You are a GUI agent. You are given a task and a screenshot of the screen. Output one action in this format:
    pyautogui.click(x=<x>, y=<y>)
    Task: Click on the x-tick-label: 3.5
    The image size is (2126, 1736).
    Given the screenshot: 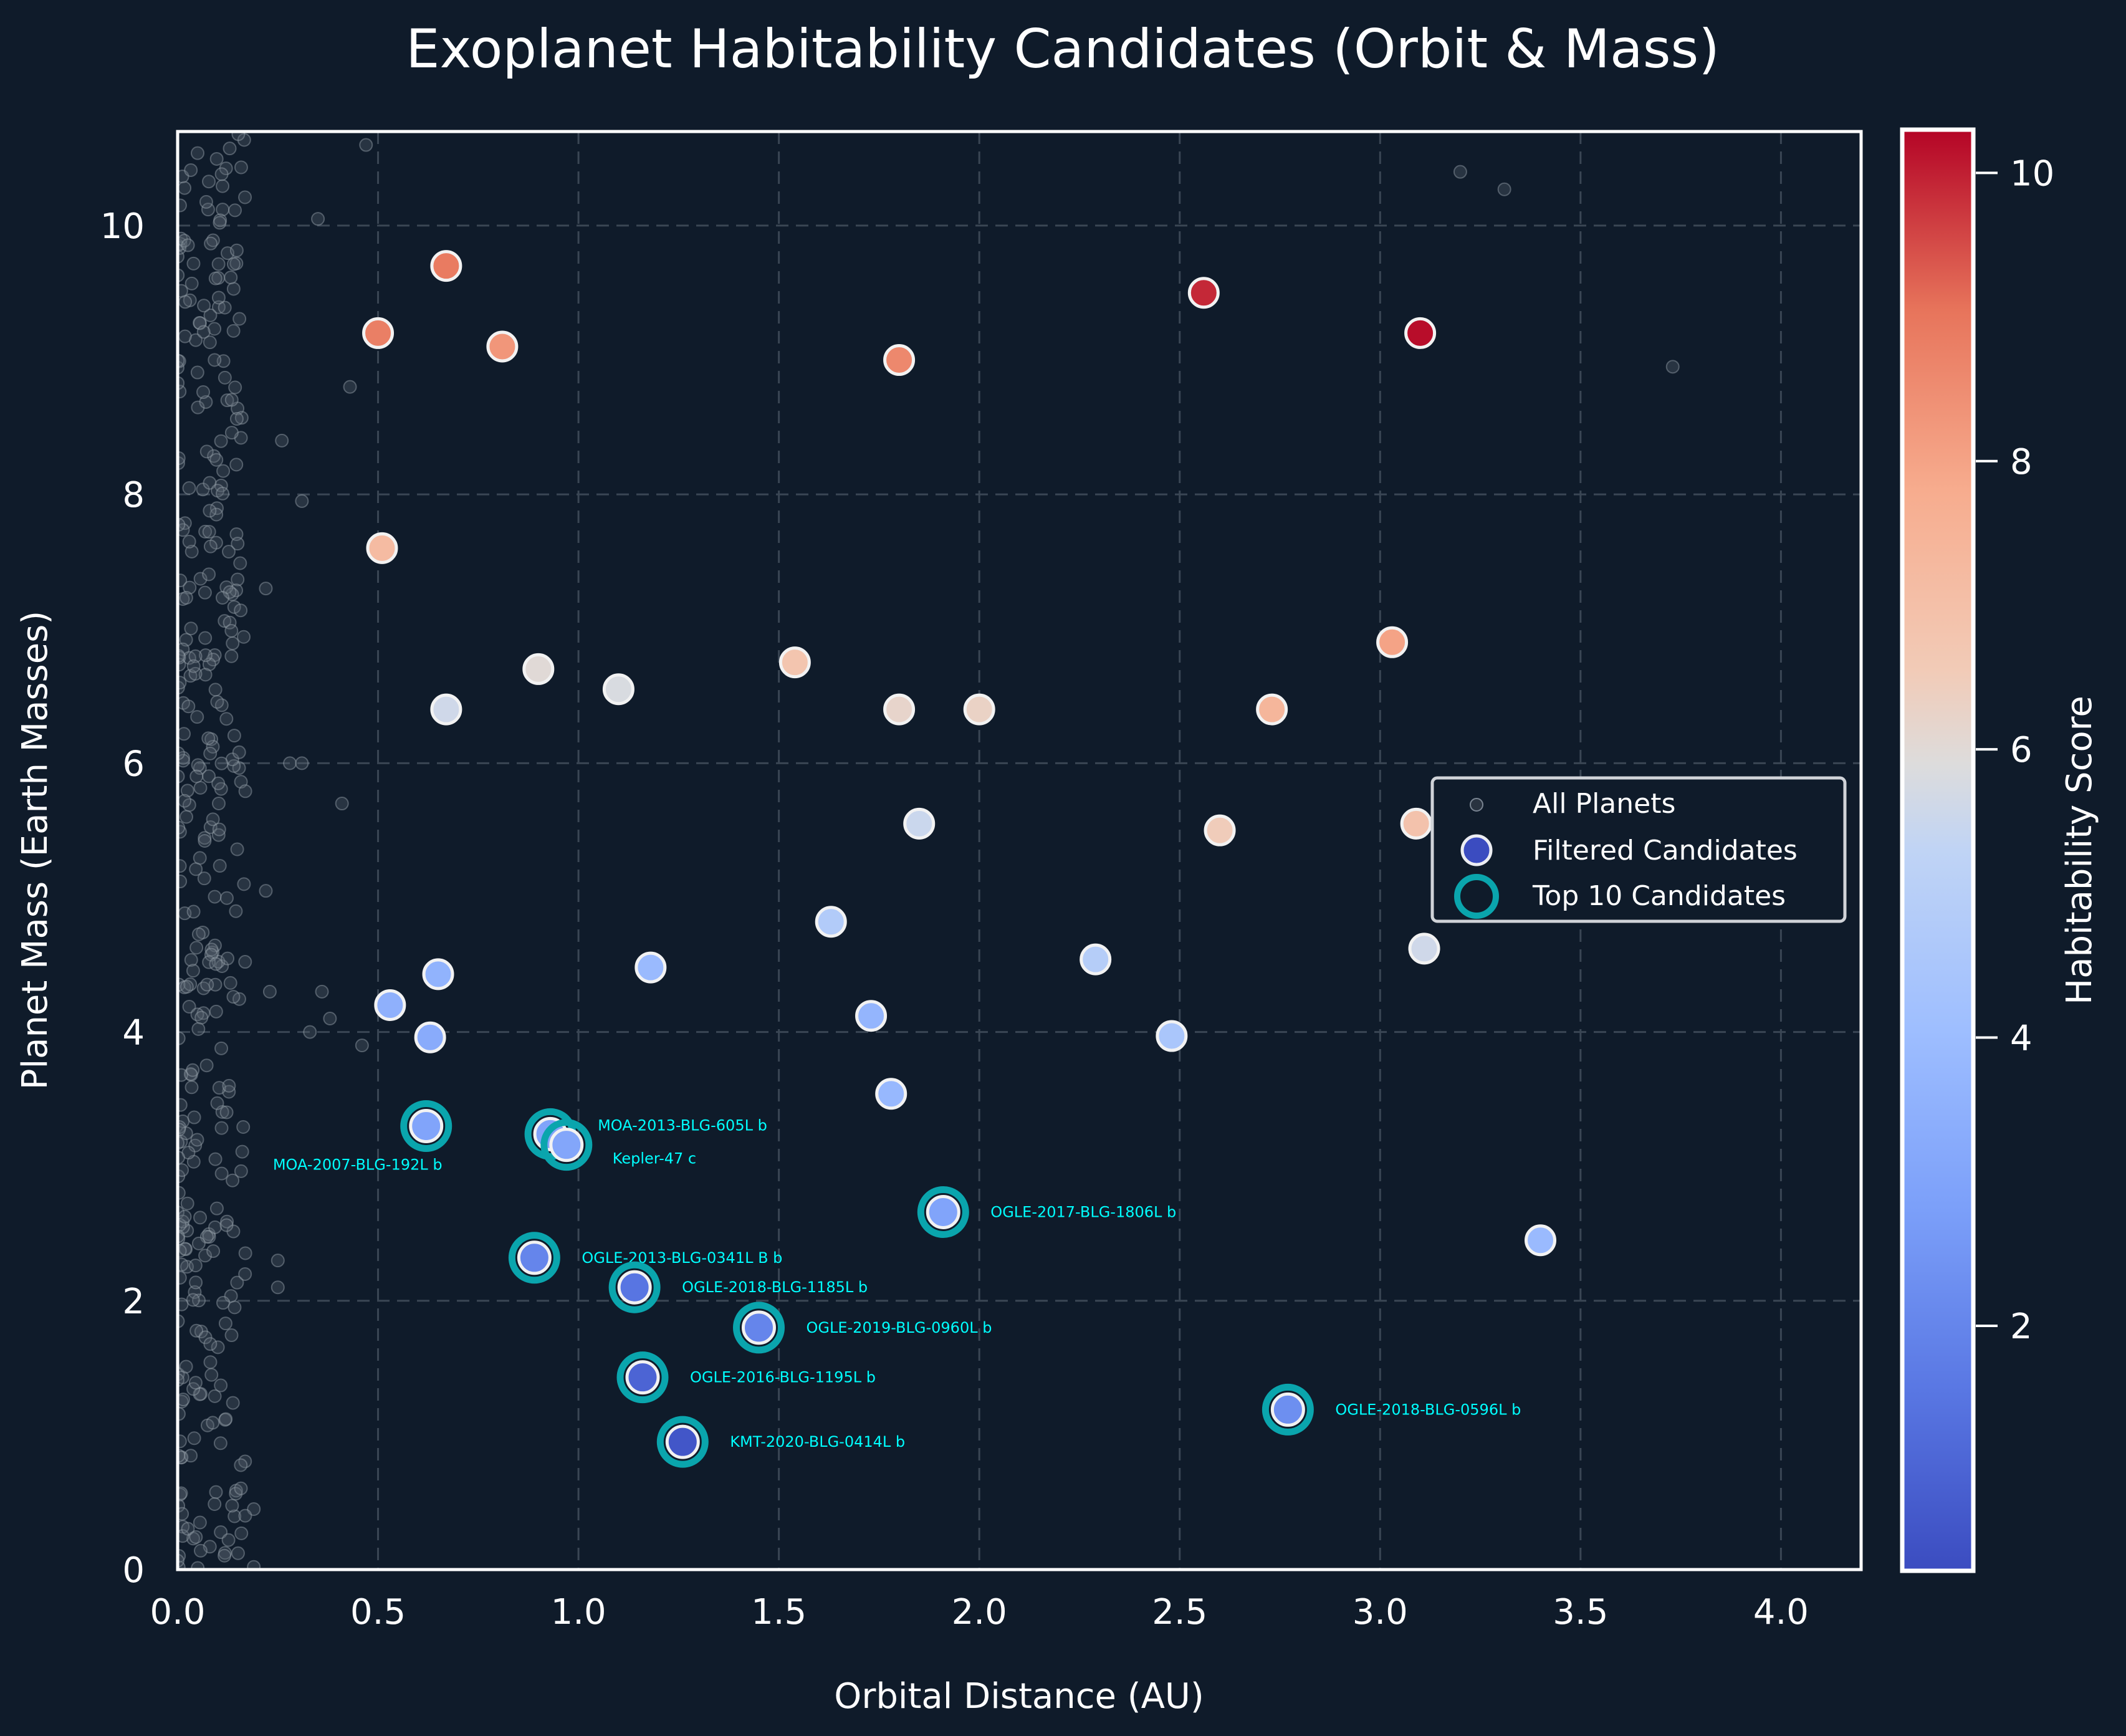 What is the action you would take?
    pyautogui.click(x=1580, y=1612)
    